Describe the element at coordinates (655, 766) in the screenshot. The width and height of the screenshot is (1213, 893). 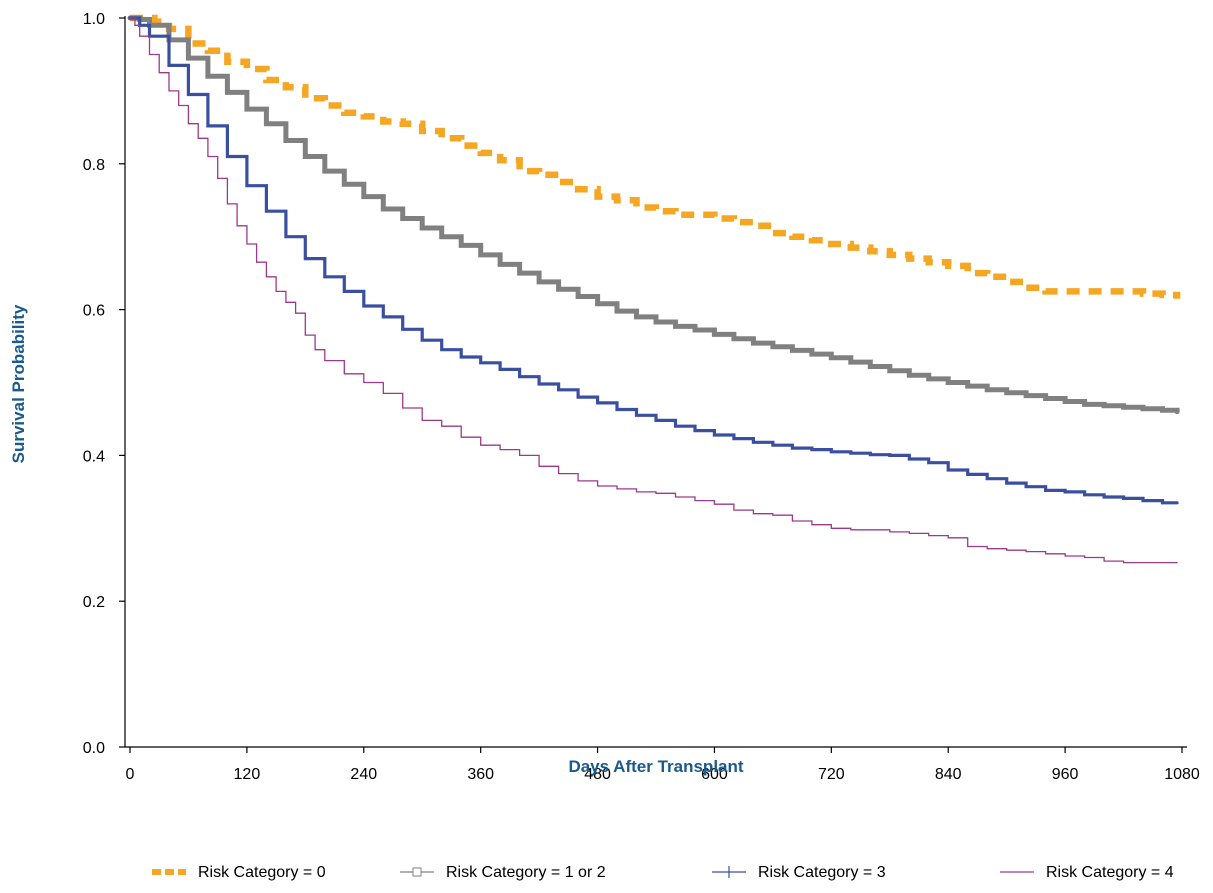
I see `x-axis-title: Days After Transplant` at that location.